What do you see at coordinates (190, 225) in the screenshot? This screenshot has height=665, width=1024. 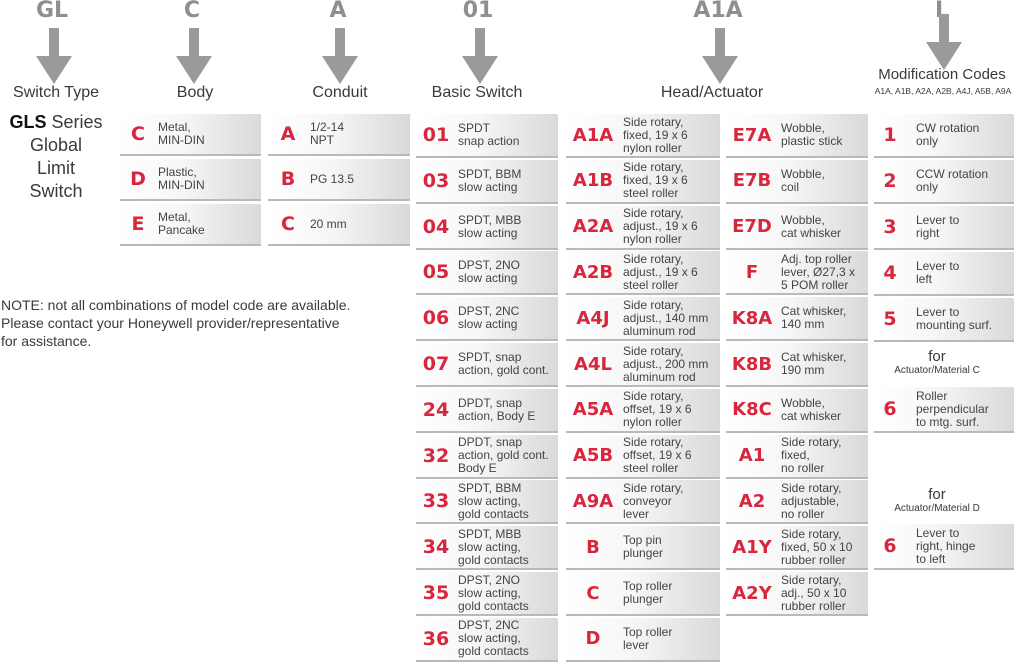 I see `body-option: E Metal, Pancake` at bounding box center [190, 225].